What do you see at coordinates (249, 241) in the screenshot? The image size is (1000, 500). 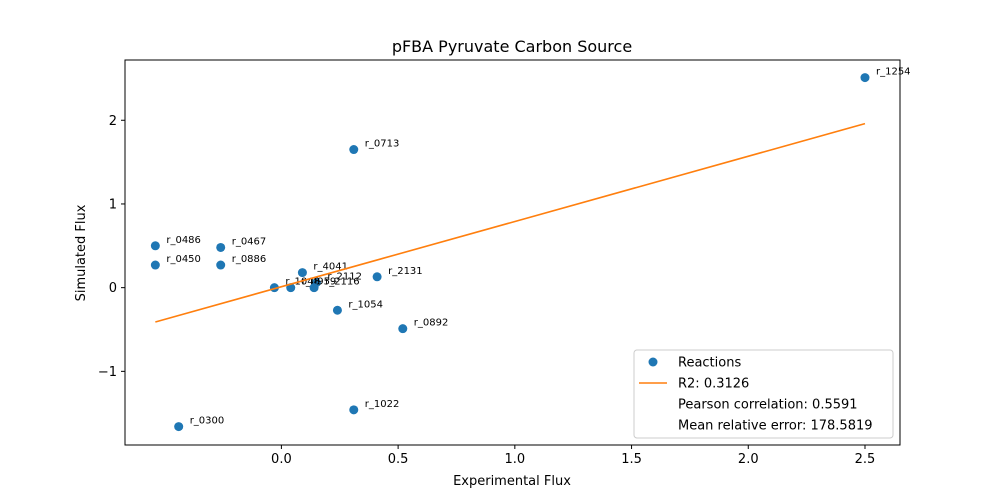 I see `point-label: r_0467` at bounding box center [249, 241].